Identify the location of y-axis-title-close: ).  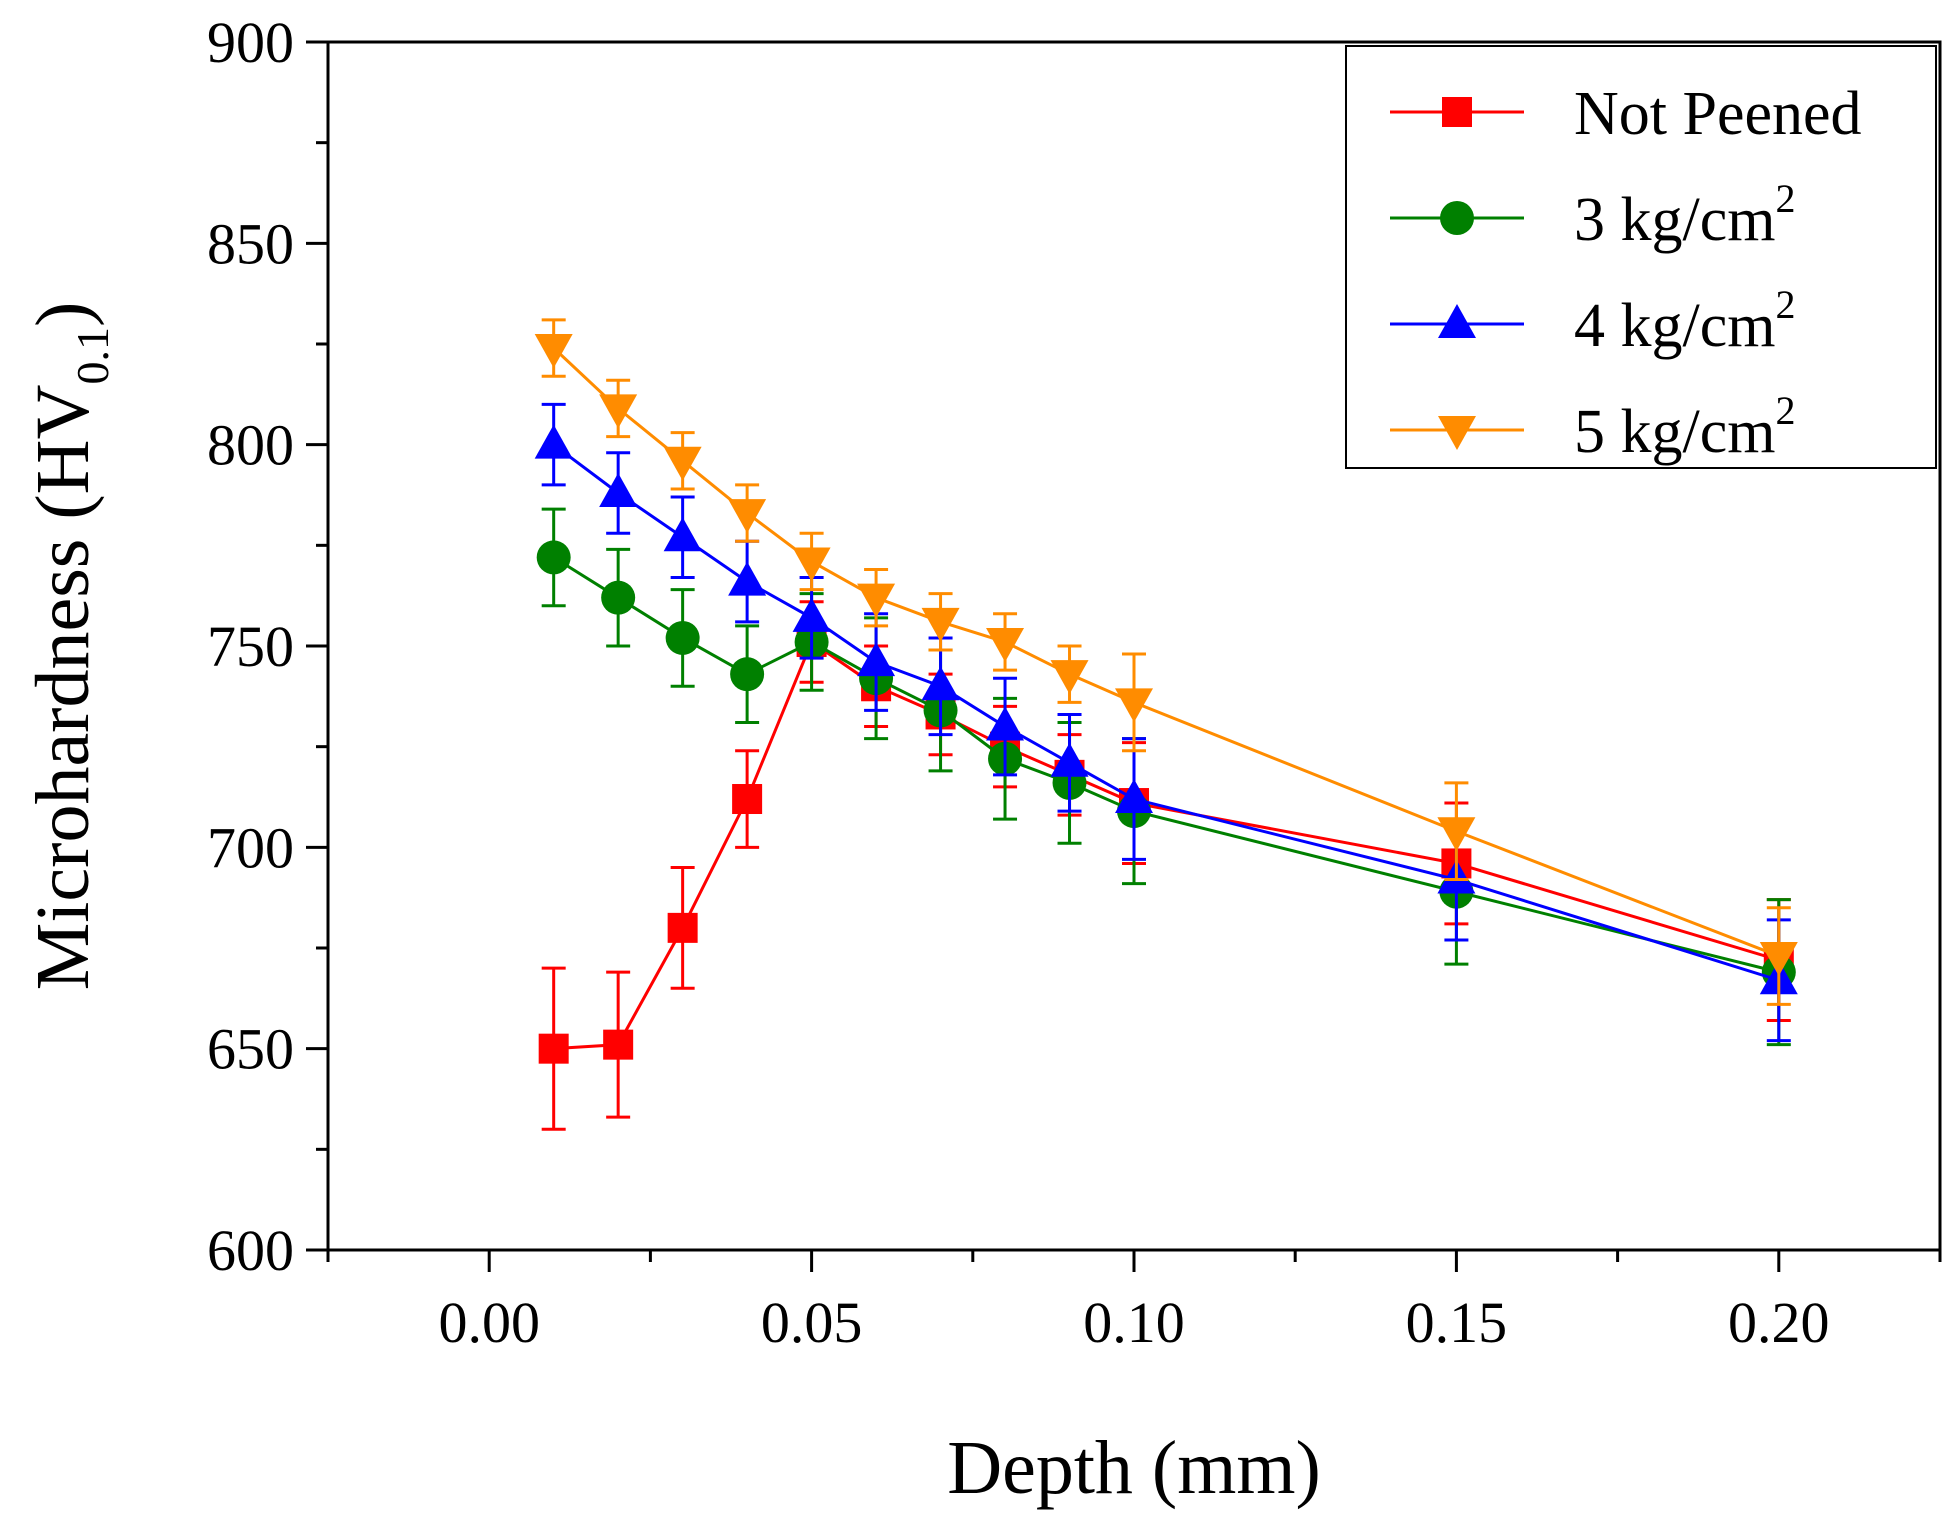
(63, 314).